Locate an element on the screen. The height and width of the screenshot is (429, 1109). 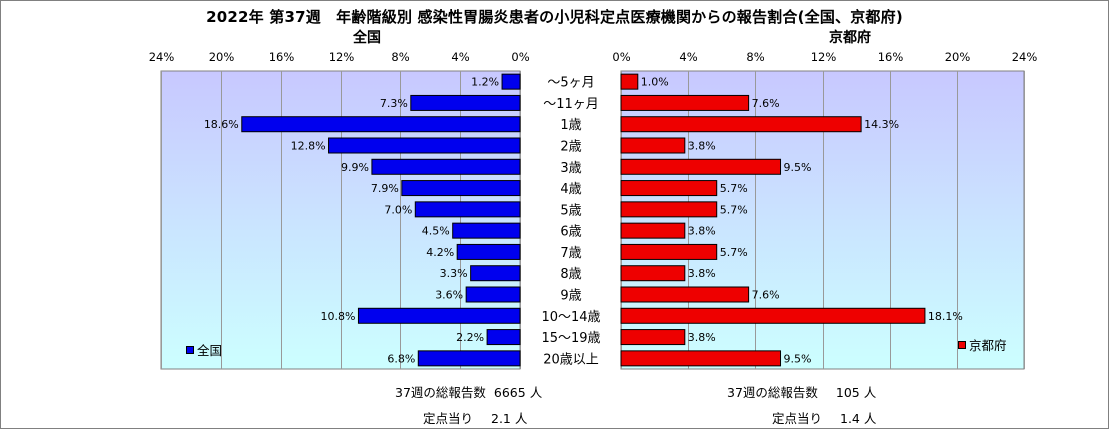
kyoto-tick-label: 20% is located at coordinates (958, 57).